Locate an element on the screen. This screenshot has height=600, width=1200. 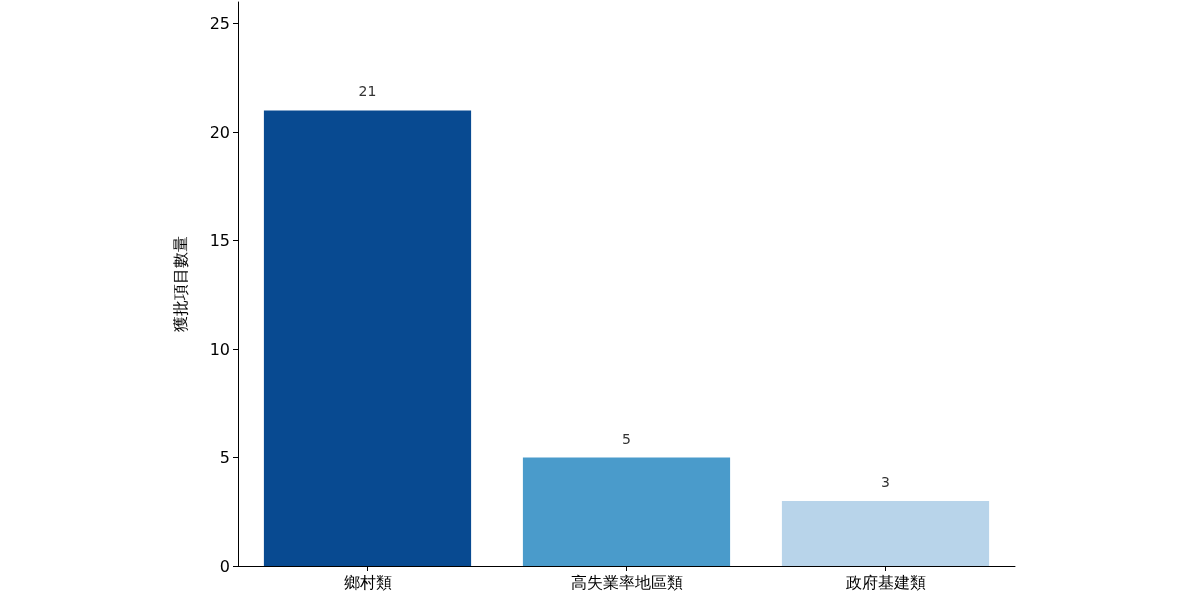
y-tick-label: 10 is located at coordinates (219, 349).